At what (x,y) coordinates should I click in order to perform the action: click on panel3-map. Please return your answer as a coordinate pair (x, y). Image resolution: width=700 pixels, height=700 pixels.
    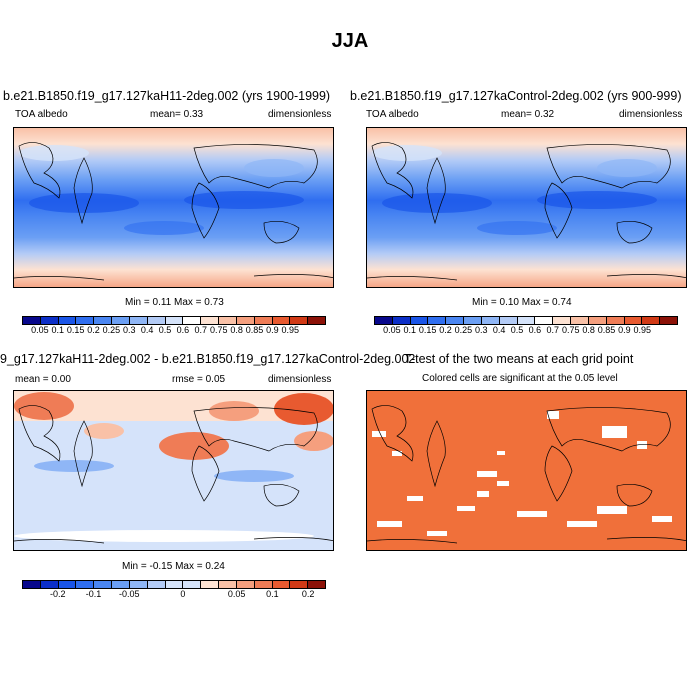
    Looking at the image, I should click on (173, 470).